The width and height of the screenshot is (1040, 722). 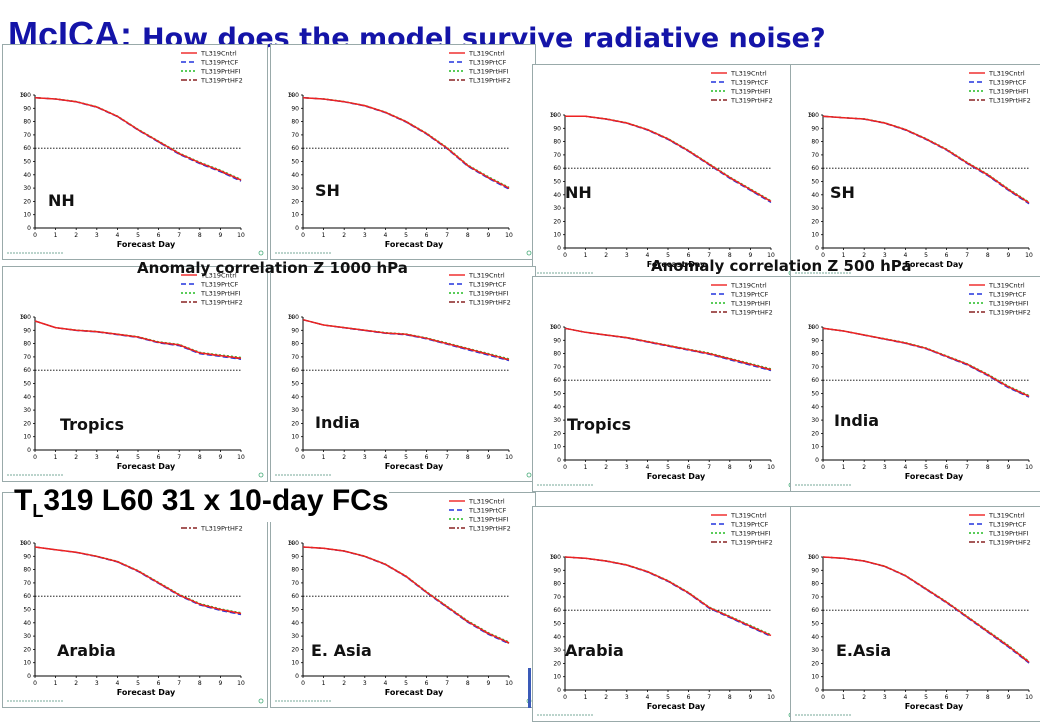 I want to click on run-info-rest: 319 L60 31 x 10-day FCs, so click(x=216, y=500).